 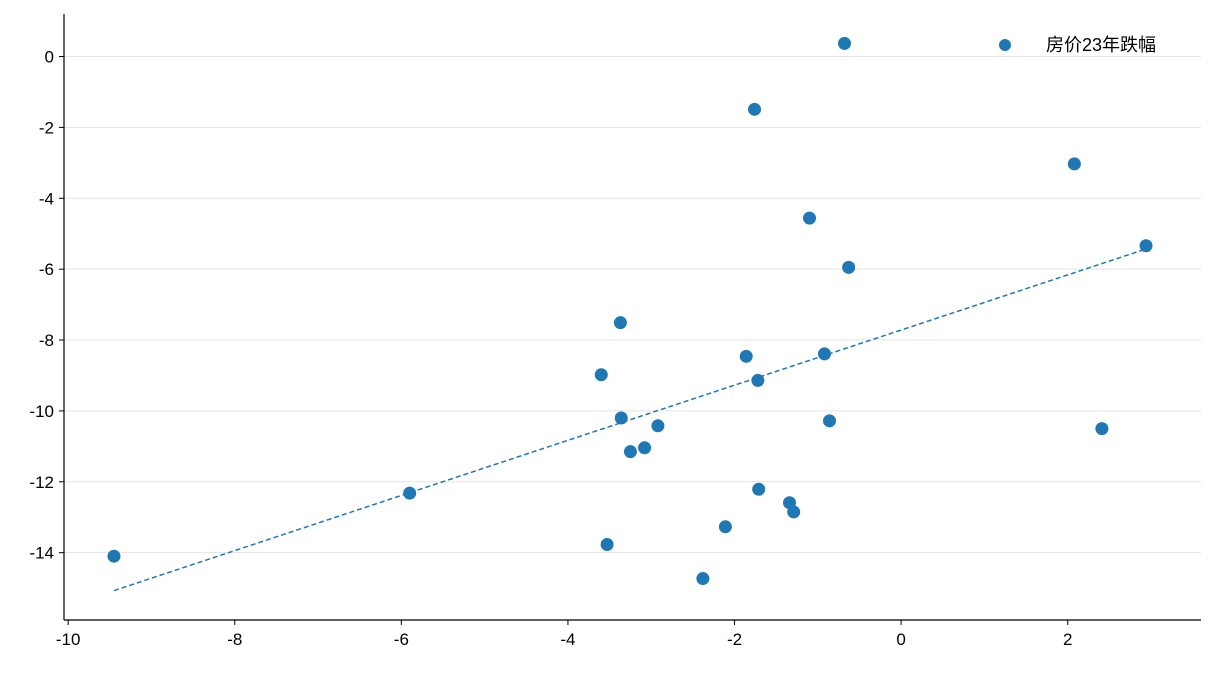 What do you see at coordinates (1005, 45) in the screenshot?
I see `legend-marker` at bounding box center [1005, 45].